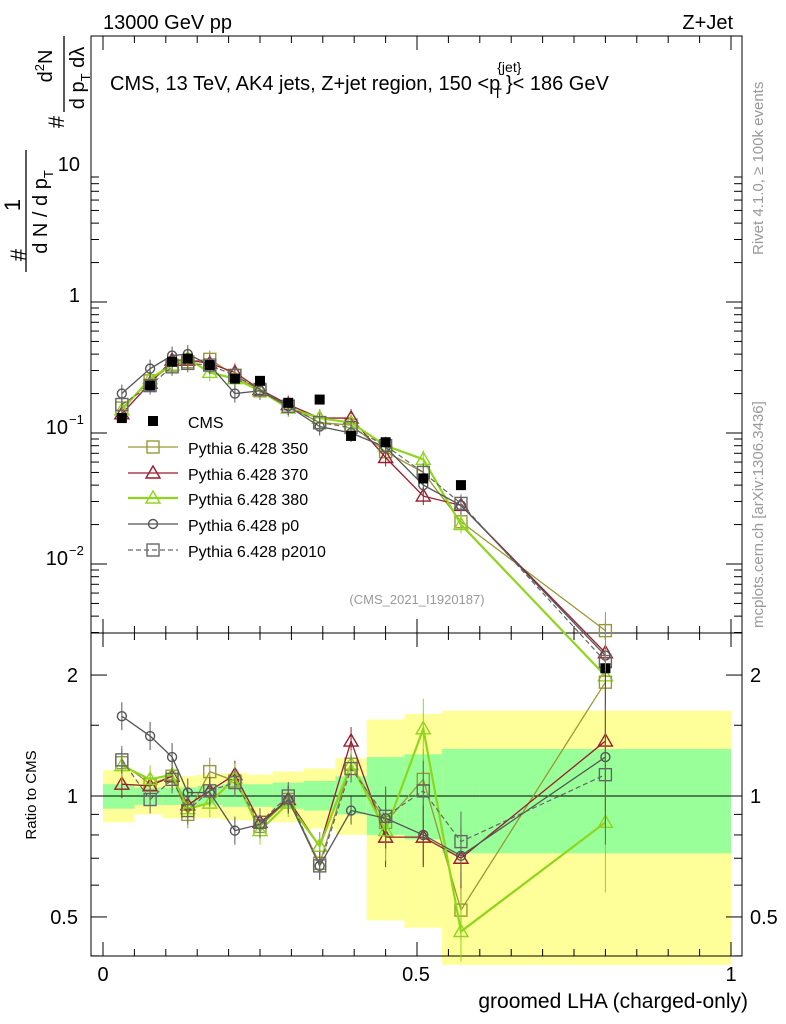 This screenshot has height=1024, width=786. What do you see at coordinates (248, 475) in the screenshot?
I see `legend-label-370: Pythia 6.428 370` at bounding box center [248, 475].